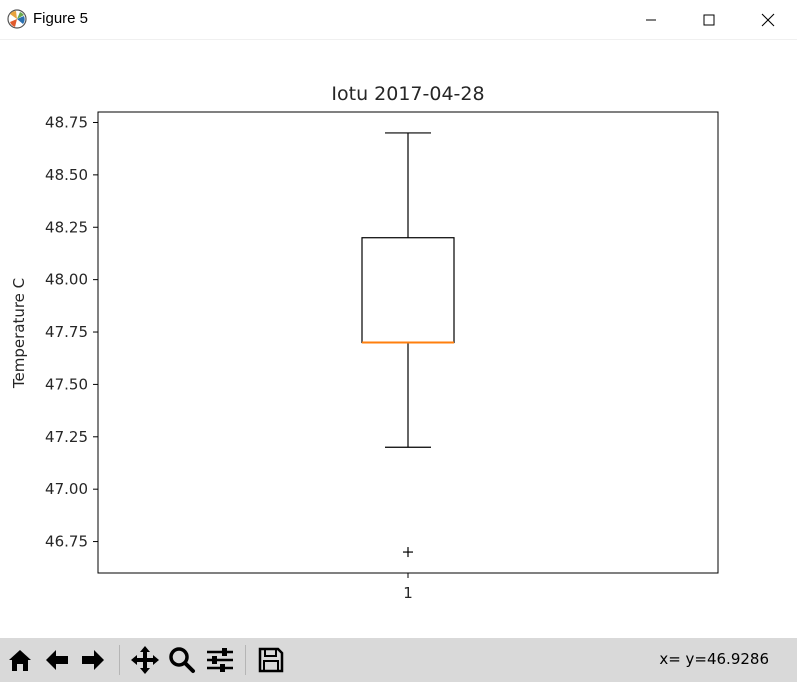  I want to click on y-axis-label: Temperature C, so click(19, 333).